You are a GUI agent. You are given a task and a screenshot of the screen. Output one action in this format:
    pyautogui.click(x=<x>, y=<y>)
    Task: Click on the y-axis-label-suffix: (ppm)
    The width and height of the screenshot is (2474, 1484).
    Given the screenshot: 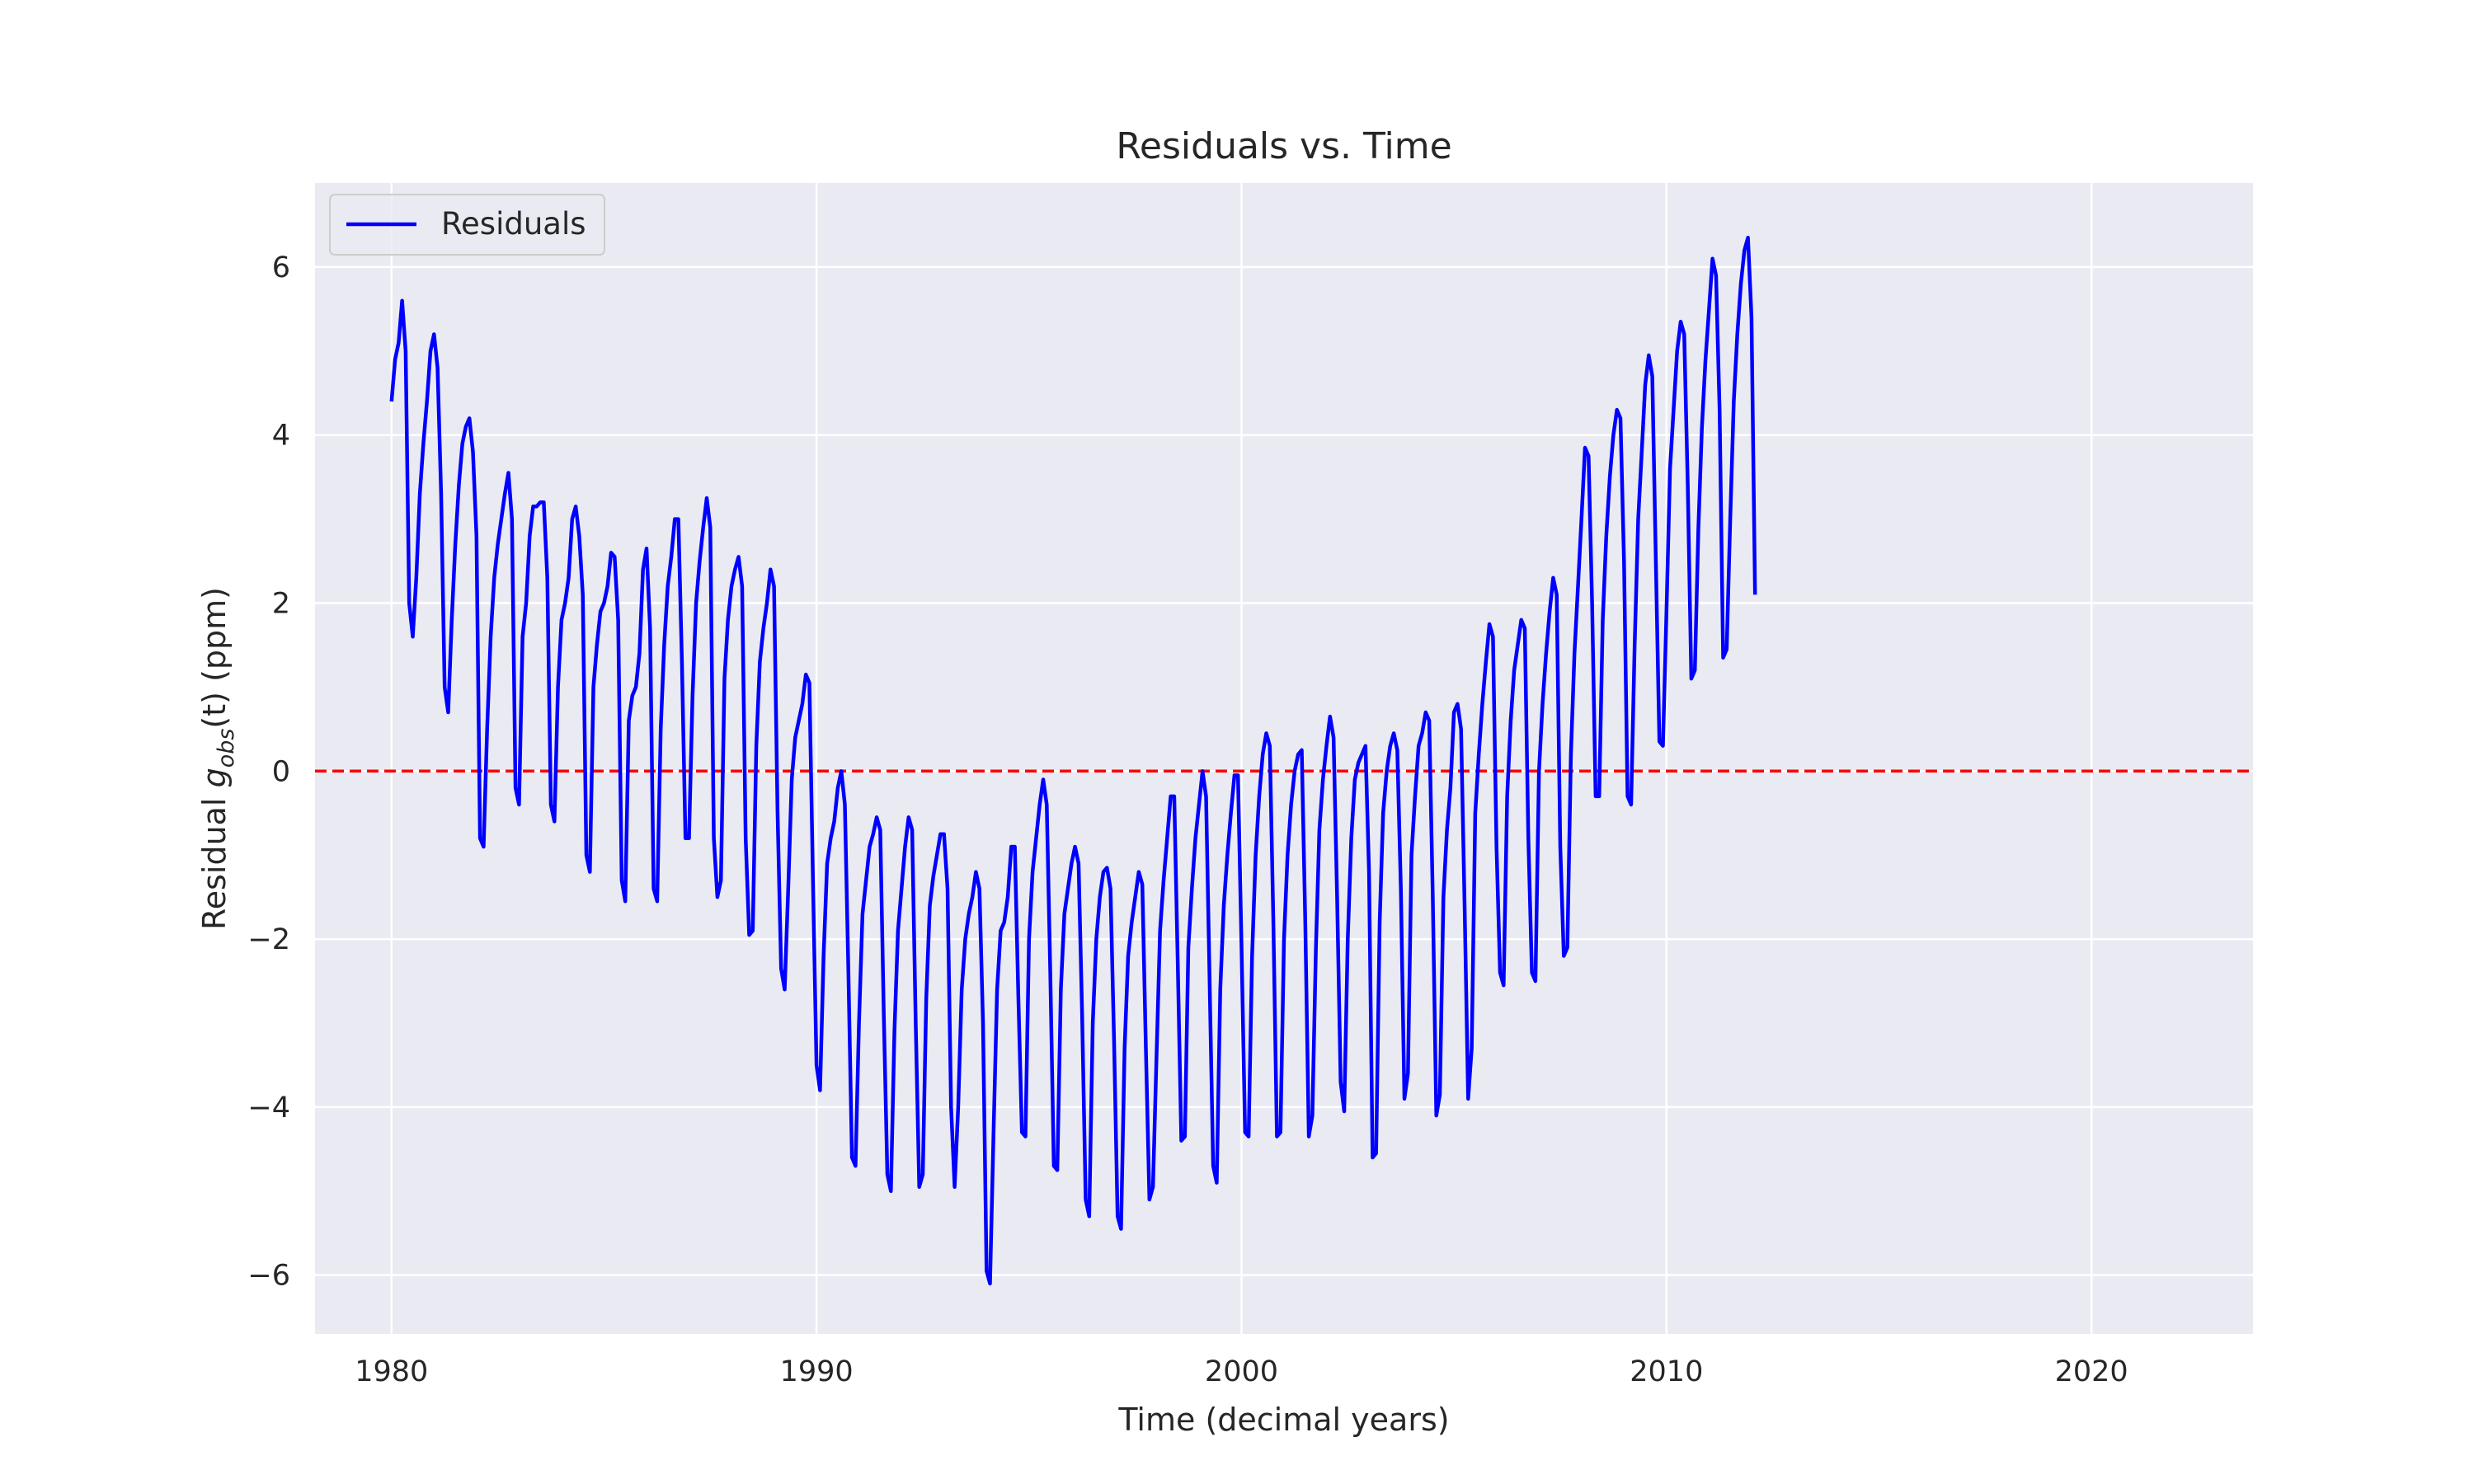 What is the action you would take?
    pyautogui.click(x=214, y=639)
    